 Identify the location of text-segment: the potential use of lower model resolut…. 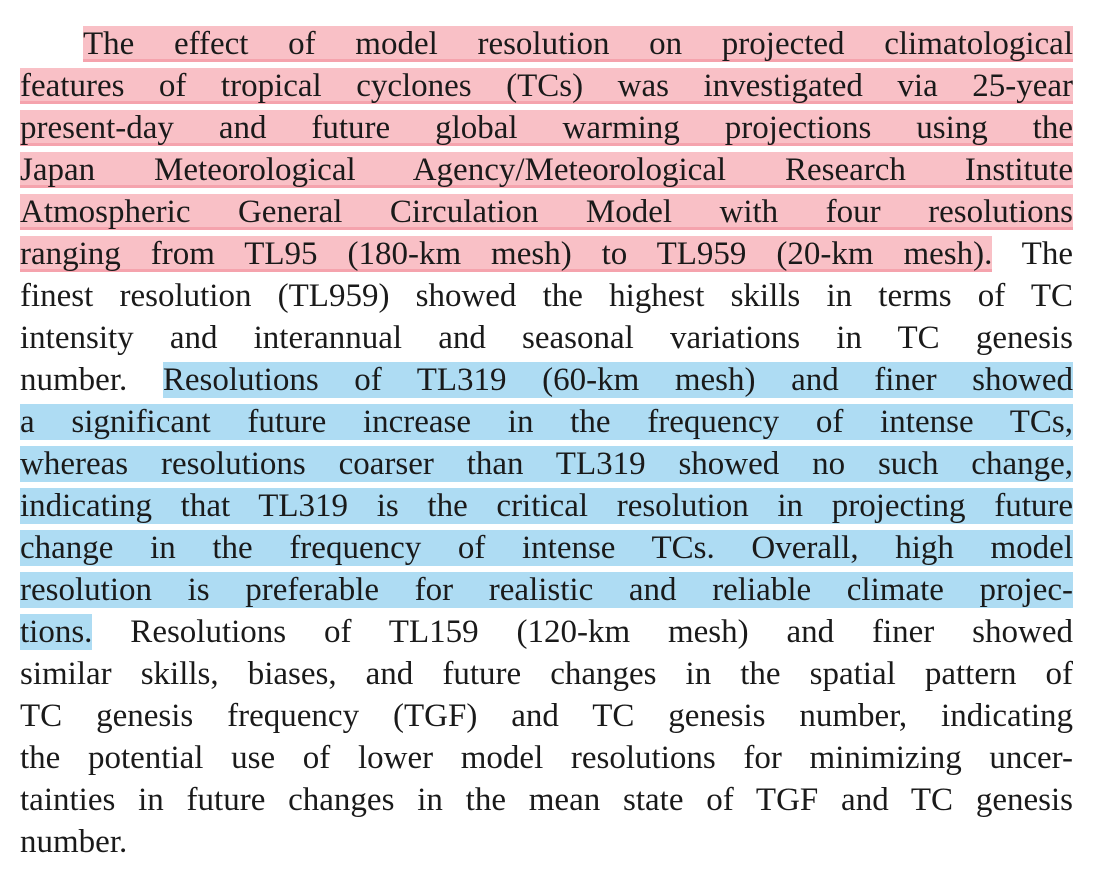
(546, 758).